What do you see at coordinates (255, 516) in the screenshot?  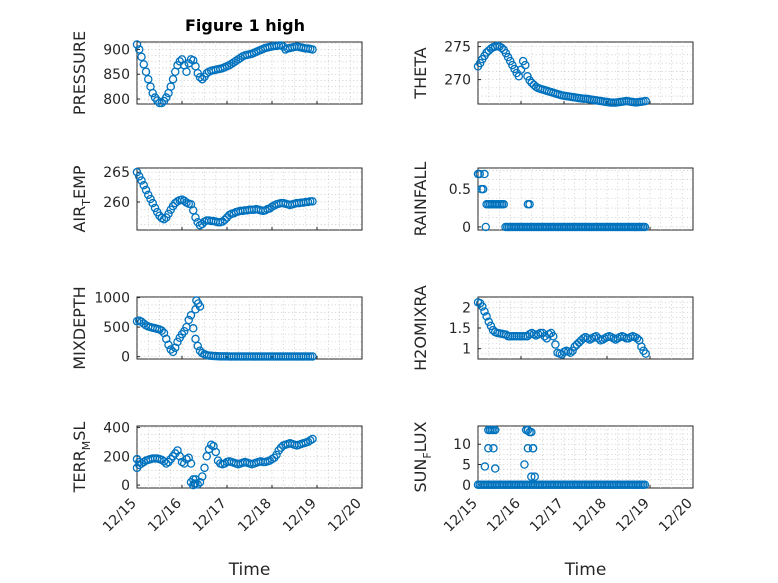 I see `x-tick-label: 12/18` at bounding box center [255, 516].